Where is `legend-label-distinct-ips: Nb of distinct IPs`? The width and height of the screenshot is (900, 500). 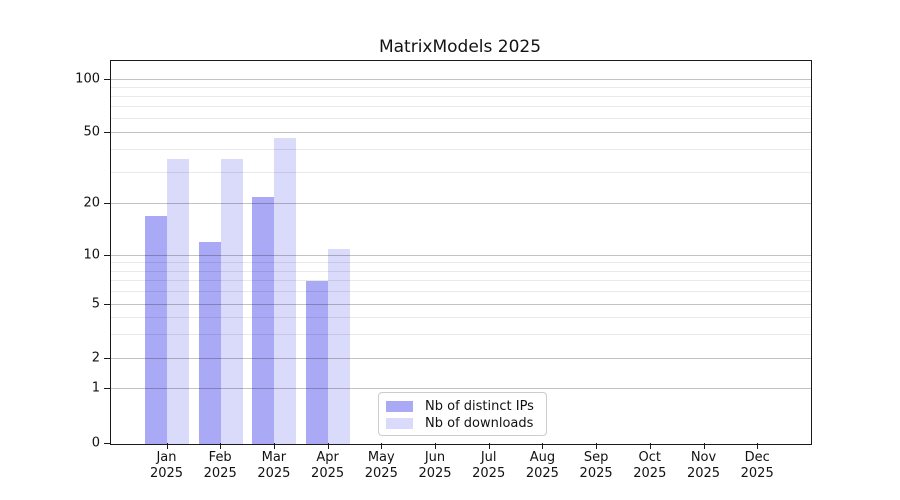
legend-label-distinct-ips: Nb of distinct IPs is located at coordinates (479, 406).